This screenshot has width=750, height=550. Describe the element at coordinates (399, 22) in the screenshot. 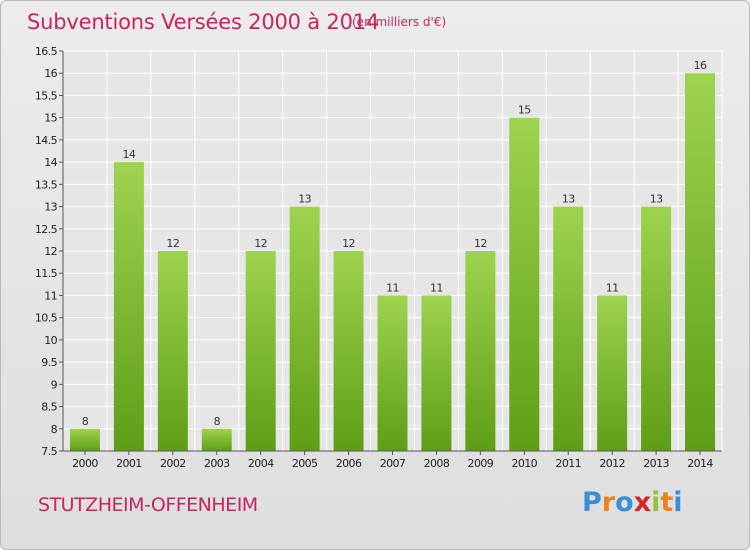

I see `chart-subtitle: (en milliers d'€)` at that location.